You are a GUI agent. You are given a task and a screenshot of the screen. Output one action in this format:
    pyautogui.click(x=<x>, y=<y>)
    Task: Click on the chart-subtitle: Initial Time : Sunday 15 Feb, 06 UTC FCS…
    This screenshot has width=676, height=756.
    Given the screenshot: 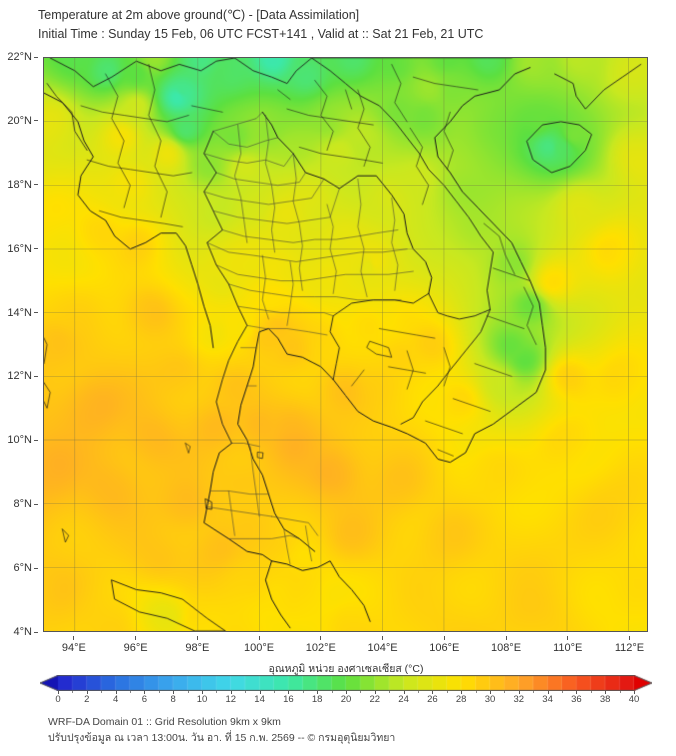 What is the action you would take?
    pyautogui.click(x=261, y=34)
    